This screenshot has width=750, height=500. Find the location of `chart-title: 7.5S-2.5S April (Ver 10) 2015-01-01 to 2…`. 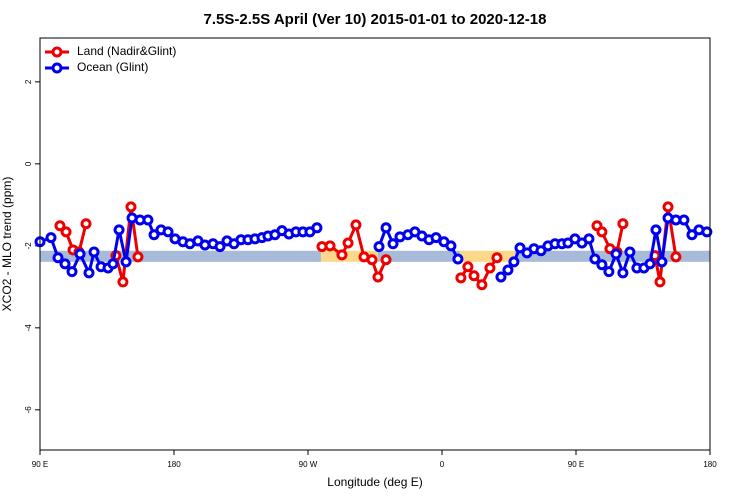

chart-title: 7.5S-2.5S April (Ver 10) 2015-01-01 to 2… is located at coordinates (375, 19).